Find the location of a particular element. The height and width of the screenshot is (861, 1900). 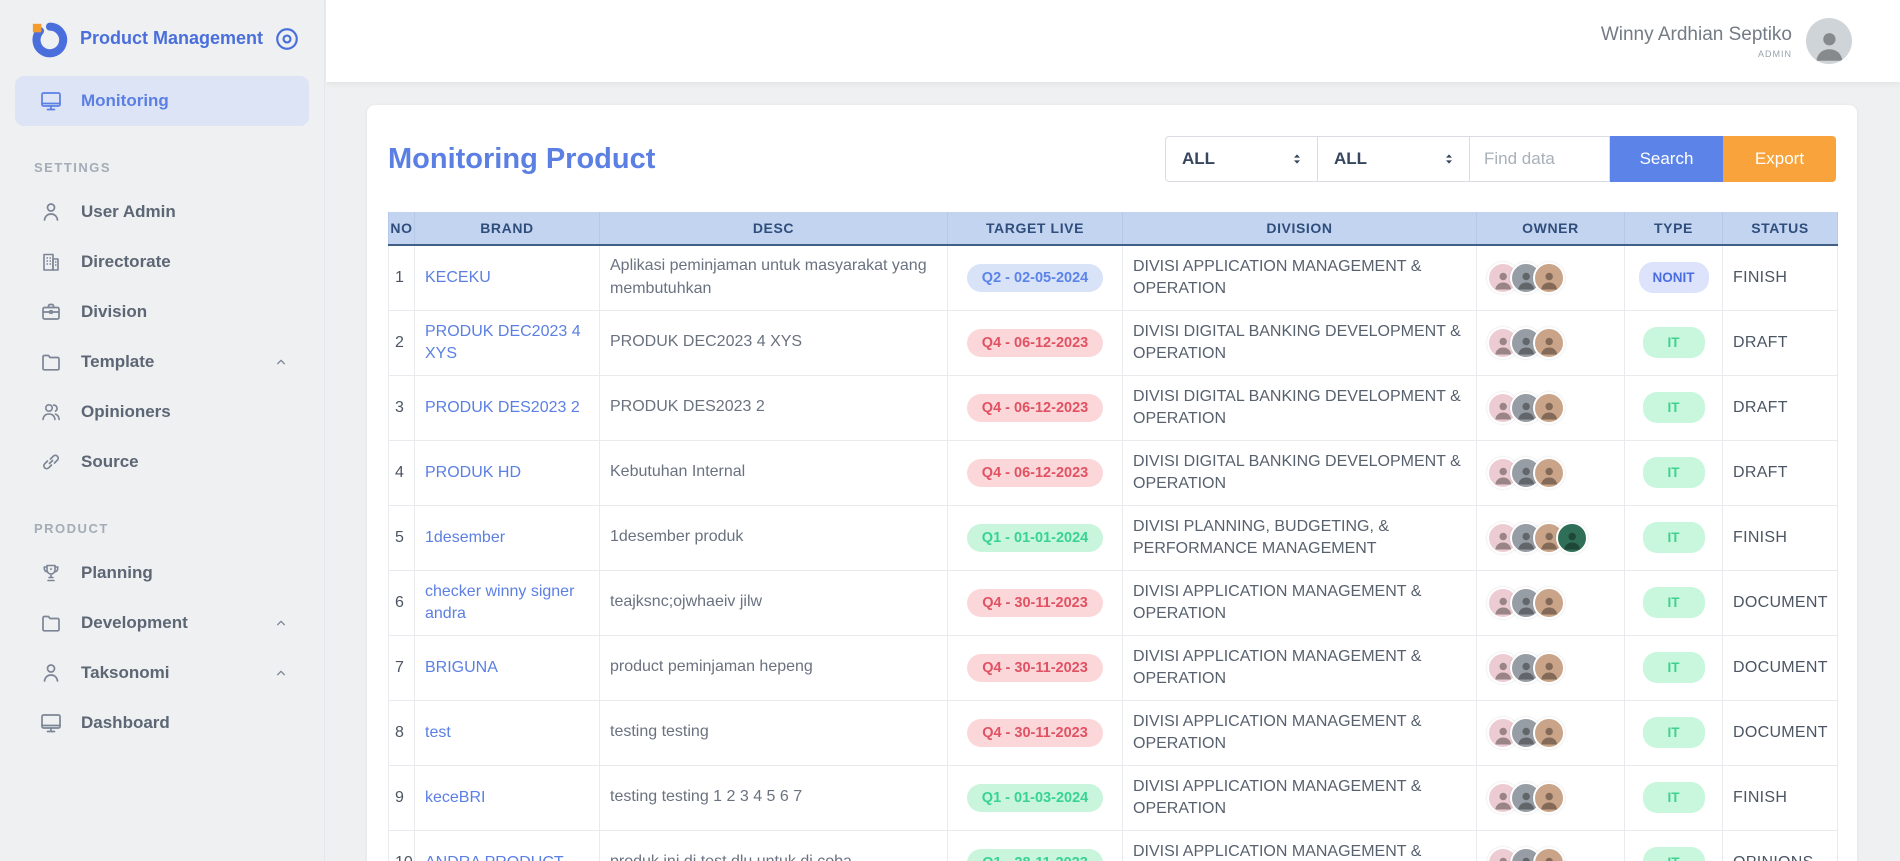

brand-link: PRODUK DES2023 2 is located at coordinates (502, 407).